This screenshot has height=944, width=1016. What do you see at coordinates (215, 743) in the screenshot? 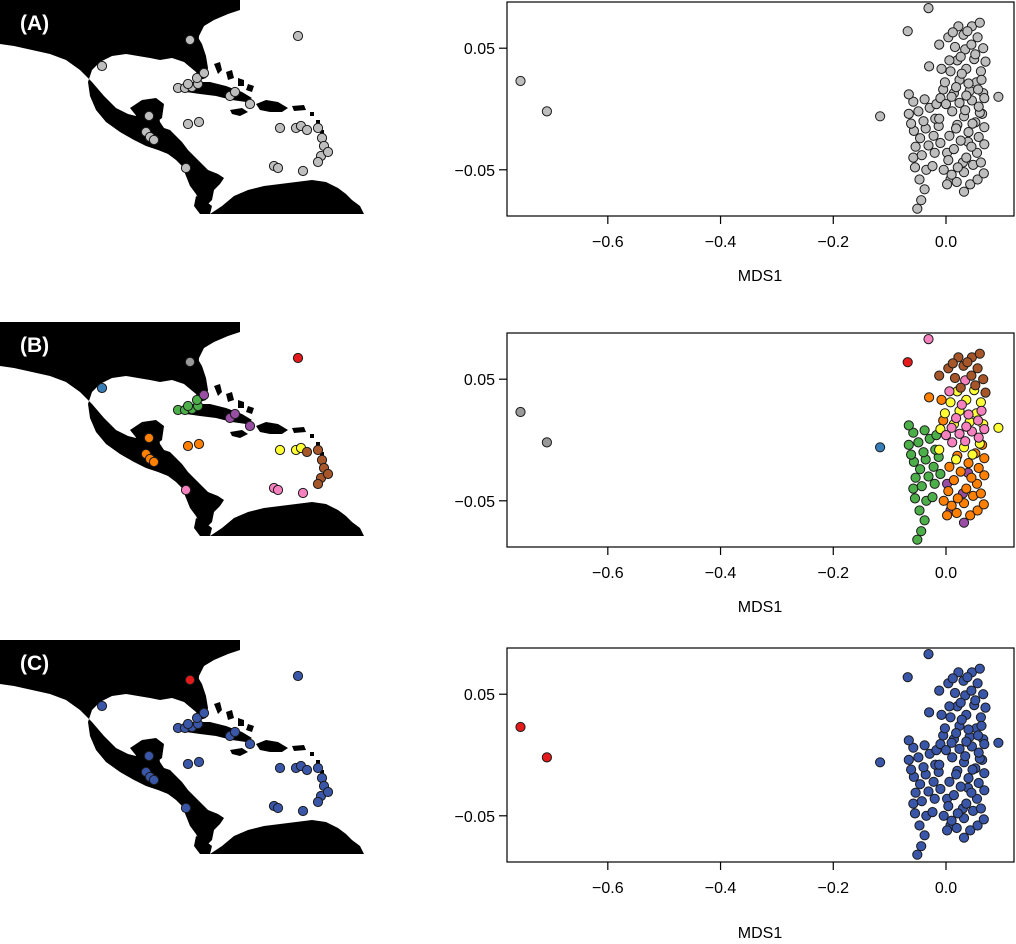
I see `sites` at bounding box center [215, 743].